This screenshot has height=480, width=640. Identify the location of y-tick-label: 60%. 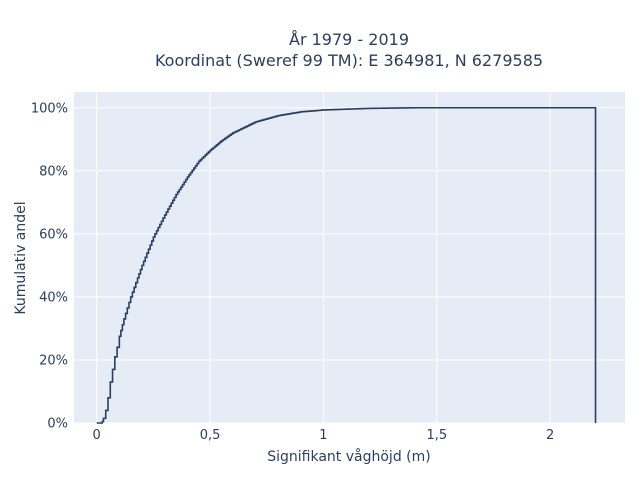
(53, 234).